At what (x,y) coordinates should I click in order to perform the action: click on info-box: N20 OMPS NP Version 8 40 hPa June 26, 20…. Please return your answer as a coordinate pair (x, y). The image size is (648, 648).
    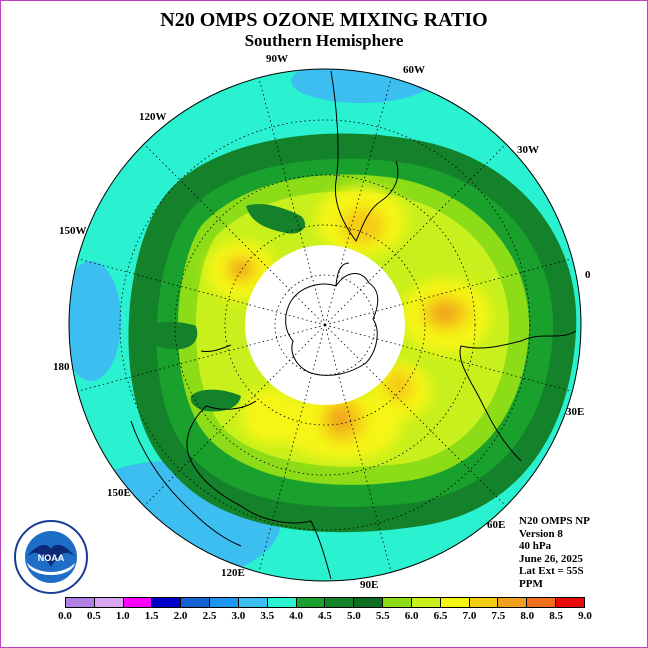
    Looking at the image, I should click on (554, 552).